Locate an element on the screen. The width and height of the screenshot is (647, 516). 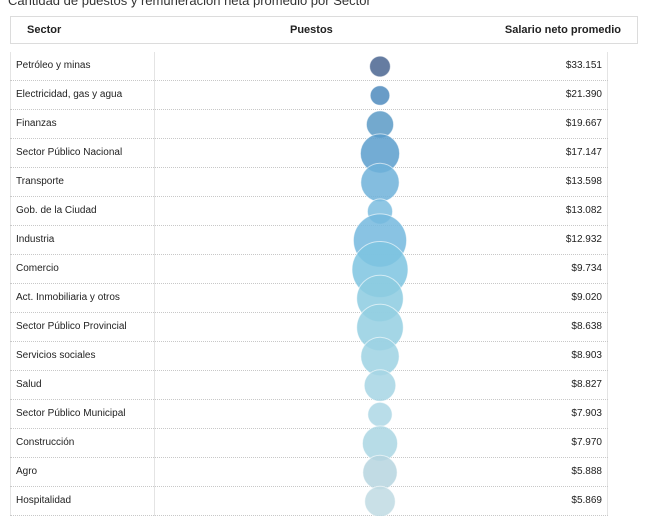
sector-label: Salud is located at coordinates (29, 384).